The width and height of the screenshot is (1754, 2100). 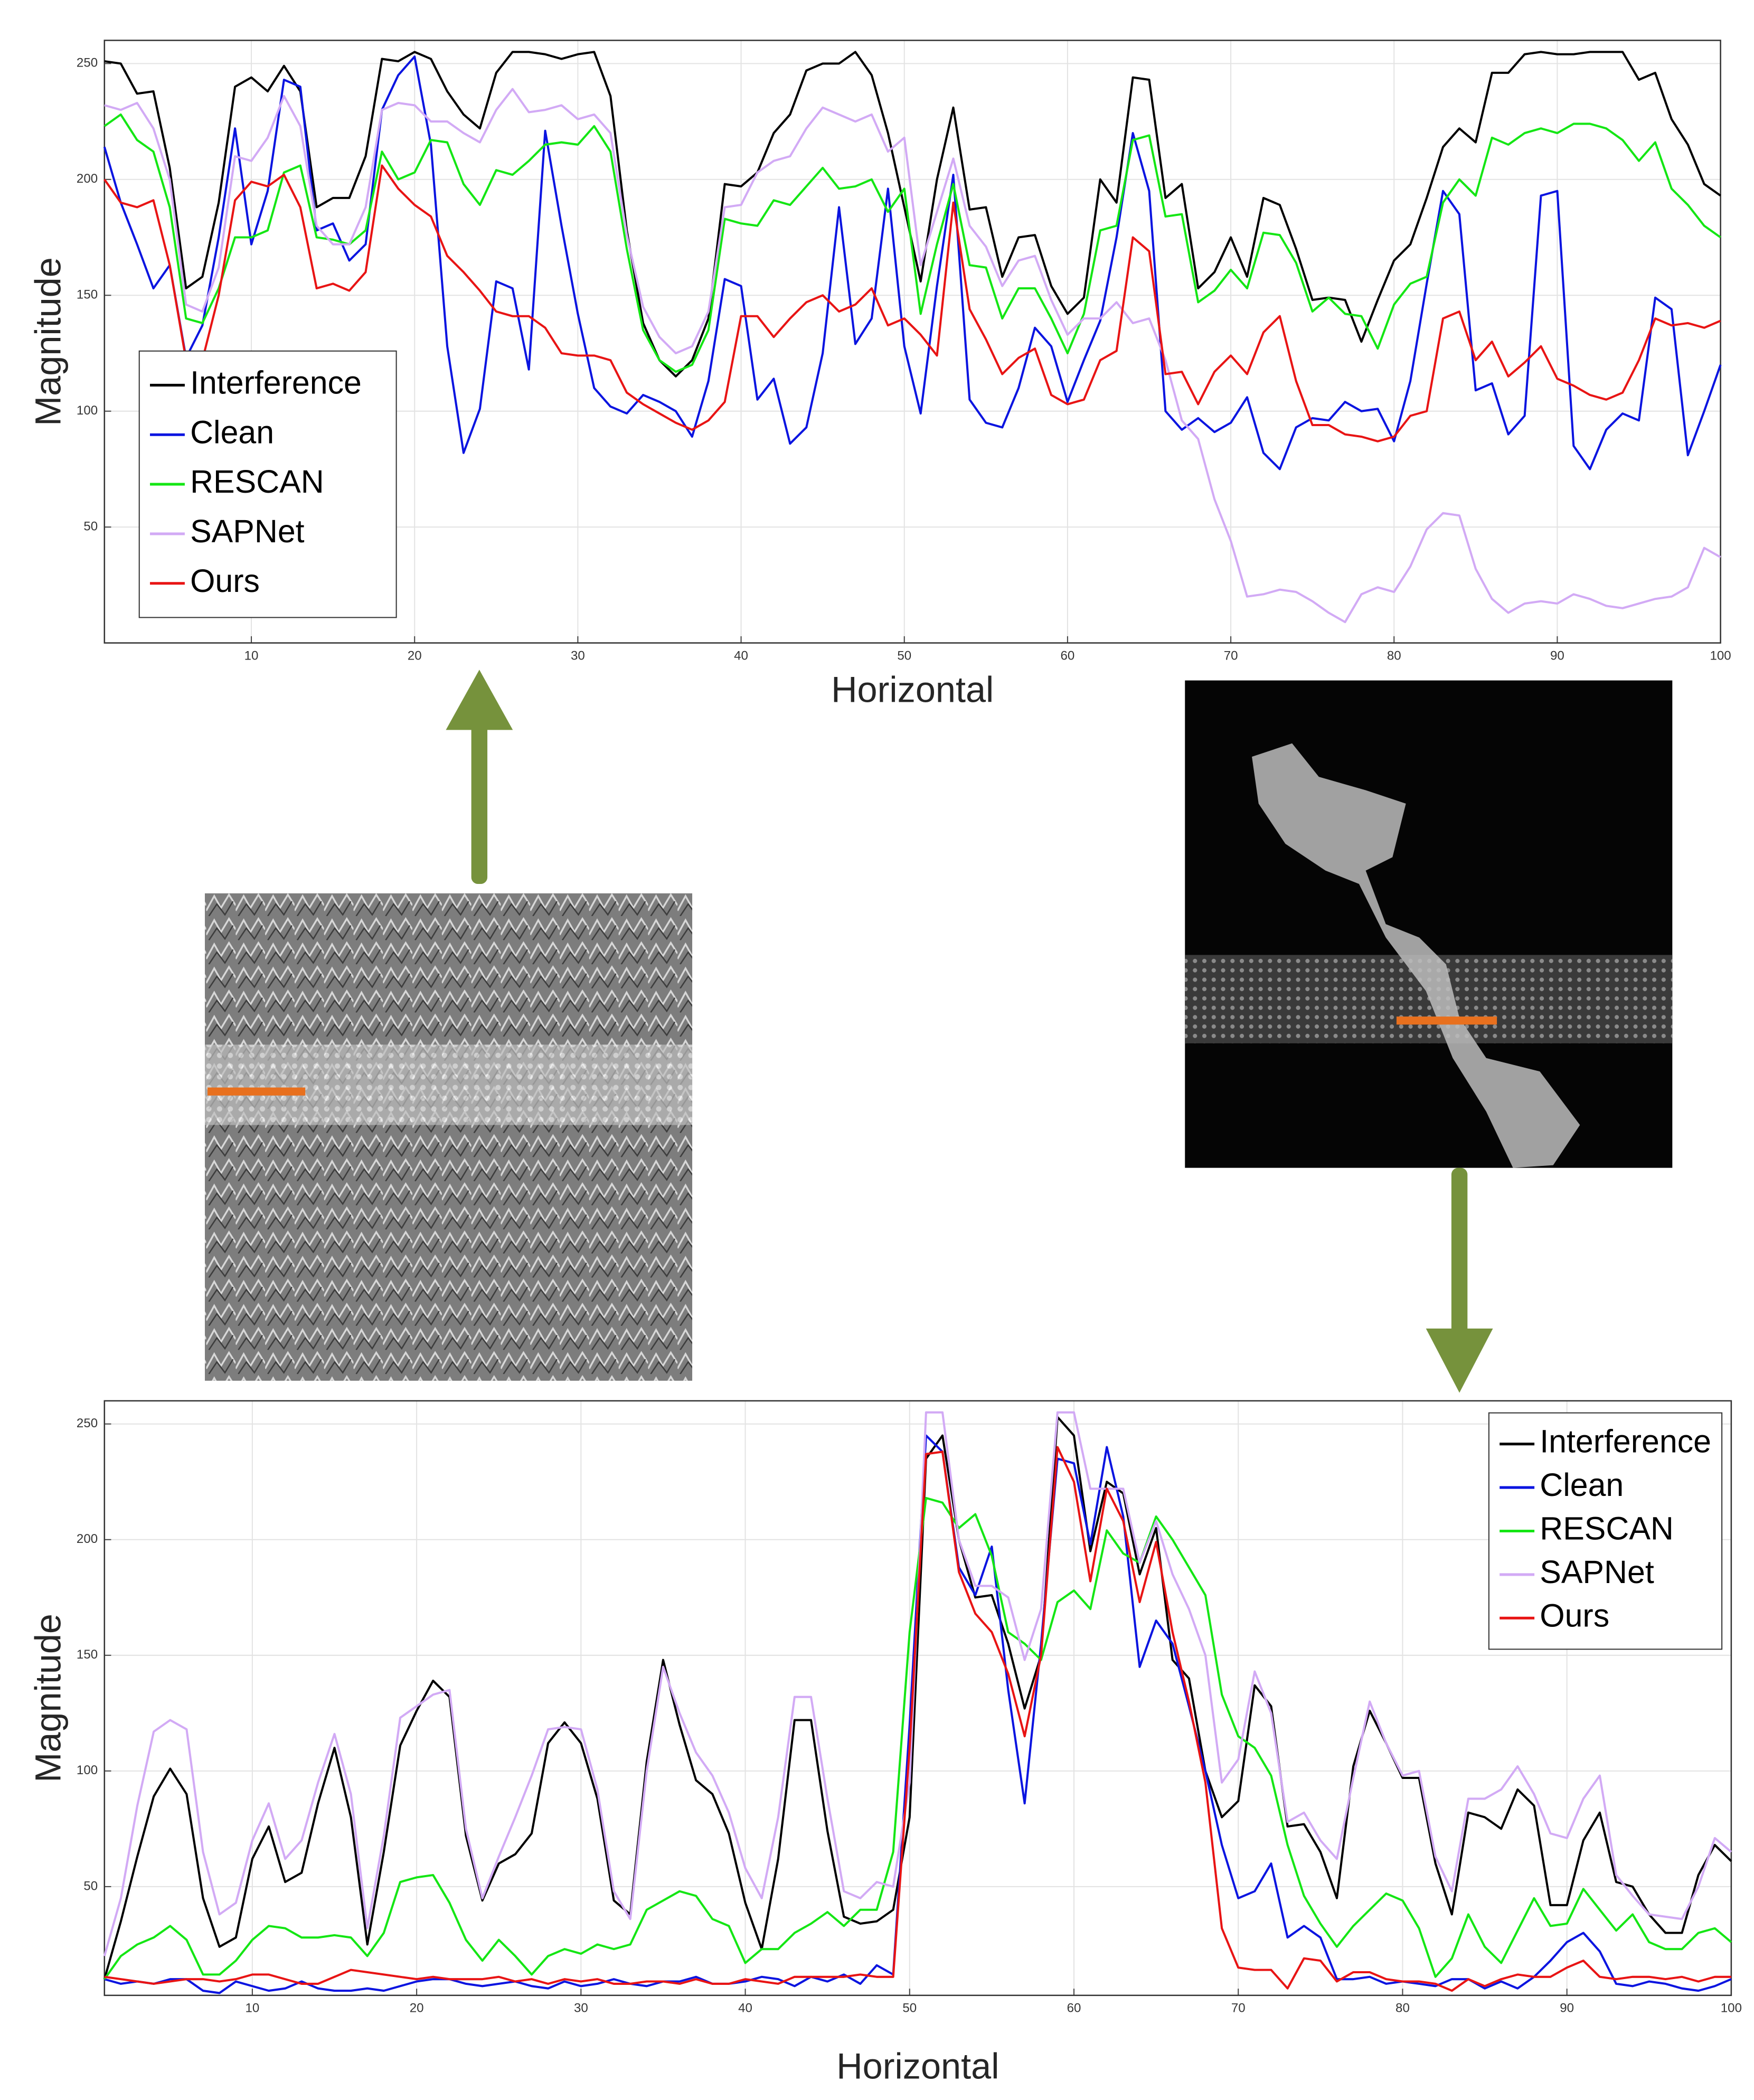 What do you see at coordinates (449, 1137) in the screenshot?
I see `left-image` at bounding box center [449, 1137].